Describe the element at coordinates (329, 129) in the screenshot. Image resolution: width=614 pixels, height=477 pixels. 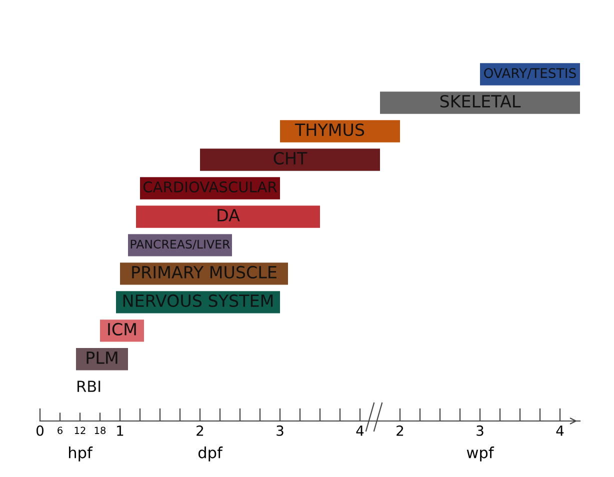
I see `category-label: THYMUS` at that location.